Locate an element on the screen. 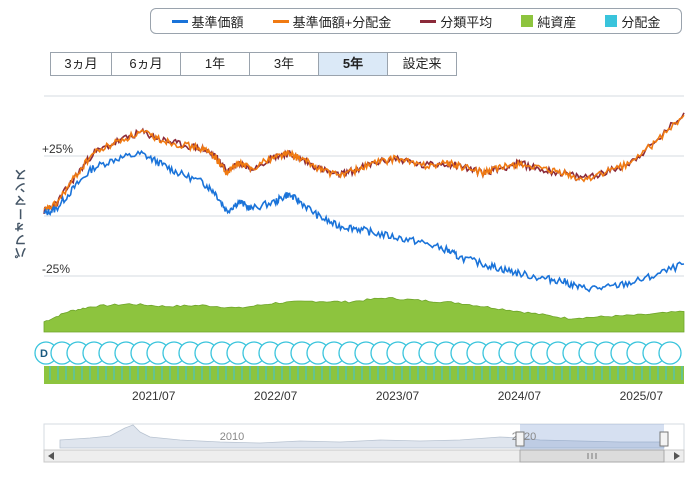 The height and width of the screenshot is (501, 700). legend-label: 基準価額 is located at coordinates (217, 22).